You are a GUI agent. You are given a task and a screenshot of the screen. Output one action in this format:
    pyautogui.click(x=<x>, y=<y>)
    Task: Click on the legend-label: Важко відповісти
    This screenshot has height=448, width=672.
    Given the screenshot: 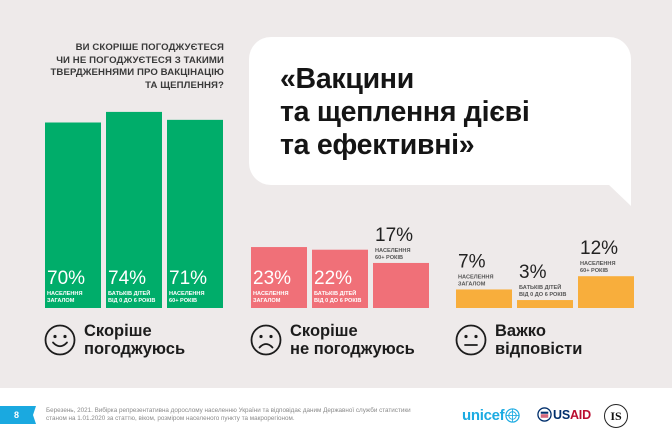 What is the action you would take?
    pyautogui.click(x=539, y=340)
    